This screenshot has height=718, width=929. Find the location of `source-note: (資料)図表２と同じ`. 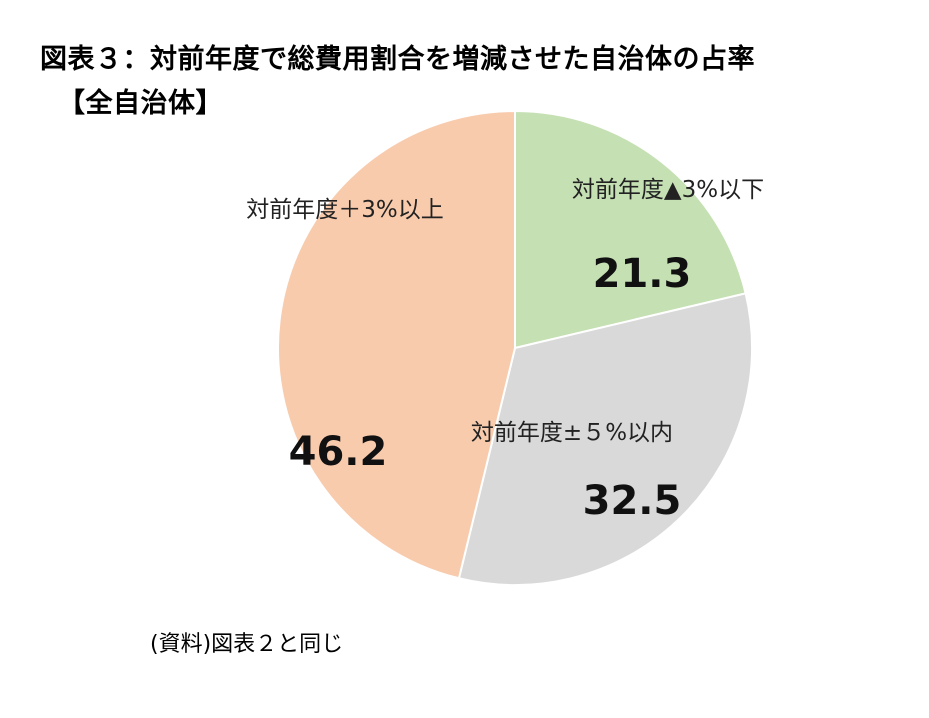

source-note: (資料)図表２と同じ is located at coordinates (247, 644).